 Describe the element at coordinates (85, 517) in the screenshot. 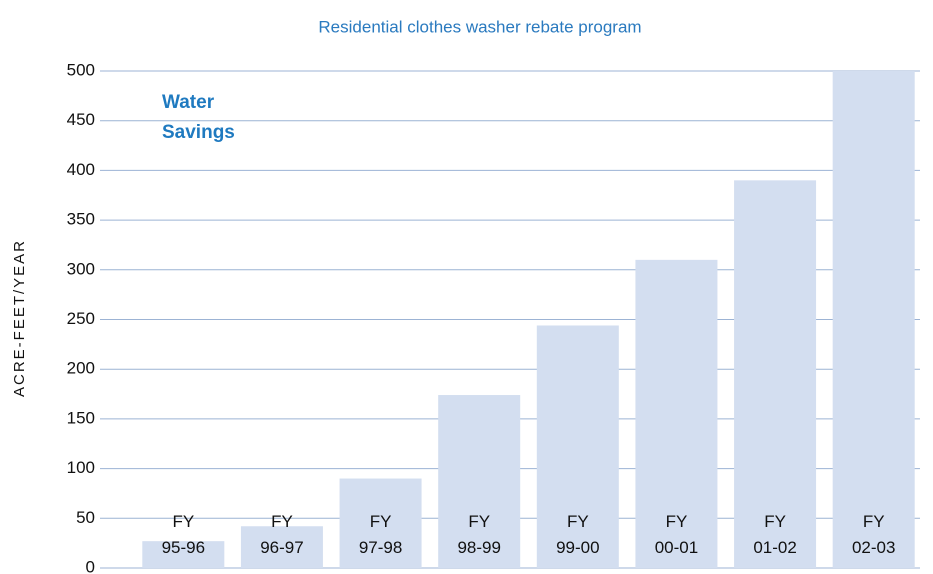

I see `y-tick-label: 50` at that location.